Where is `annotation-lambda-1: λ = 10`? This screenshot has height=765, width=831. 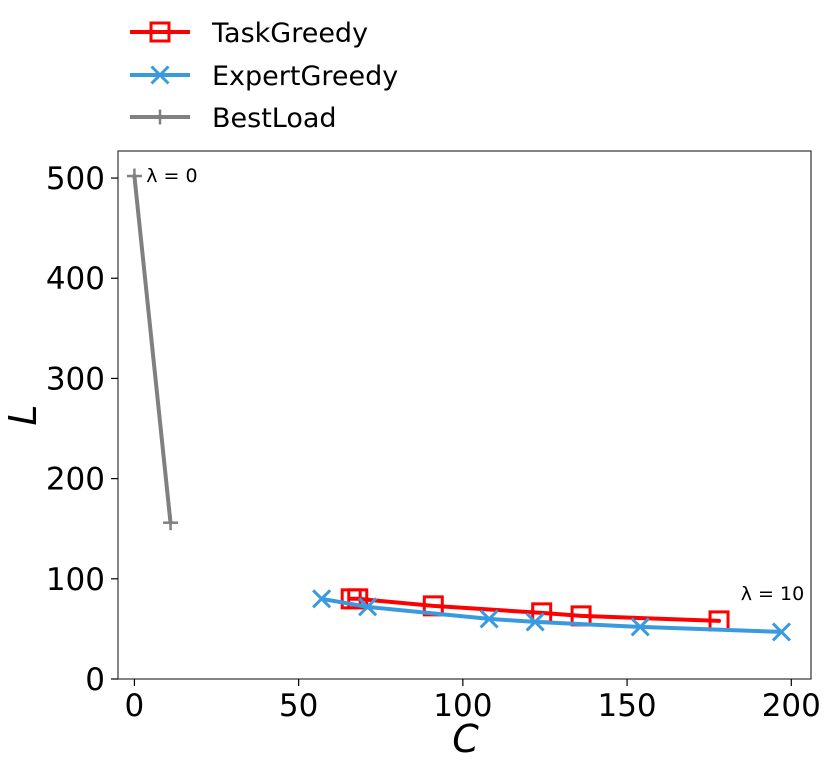 annotation-lambda-1: λ = 10 is located at coordinates (772, 594).